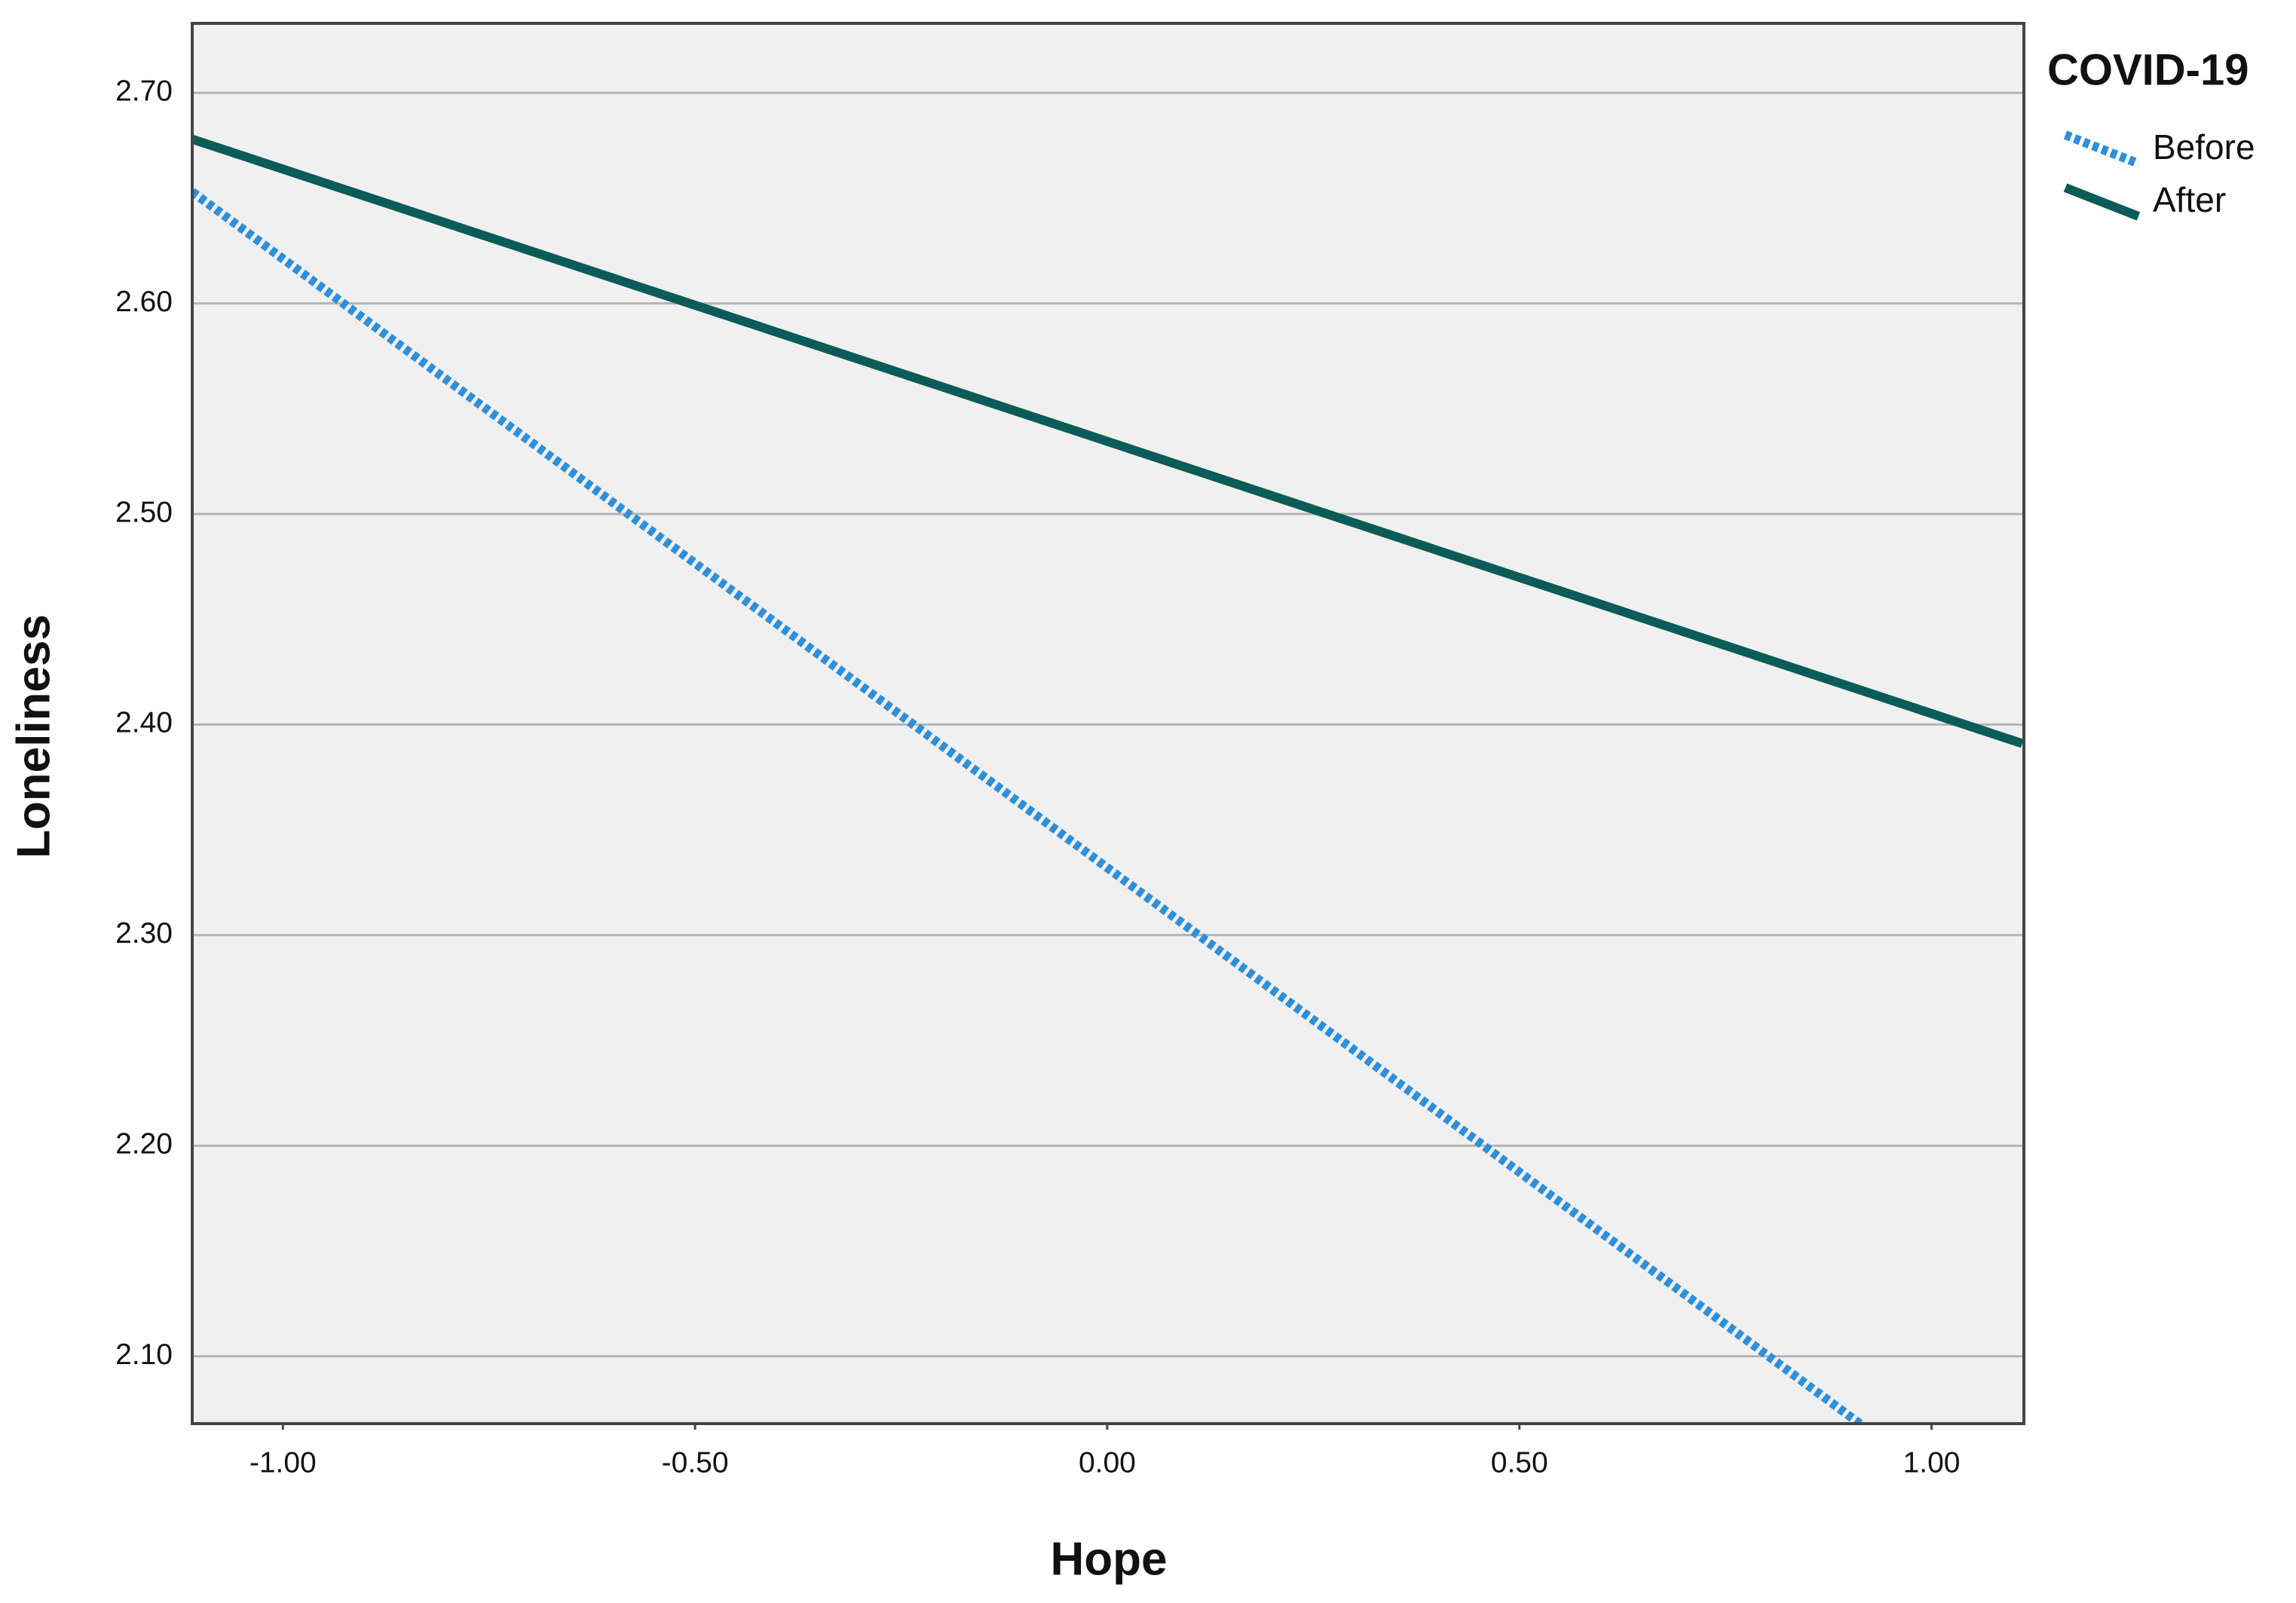 Image resolution: width=2296 pixels, height=1603 pixels. What do you see at coordinates (2148, 70) in the screenshot?
I see `legend-title: COVID-19` at bounding box center [2148, 70].